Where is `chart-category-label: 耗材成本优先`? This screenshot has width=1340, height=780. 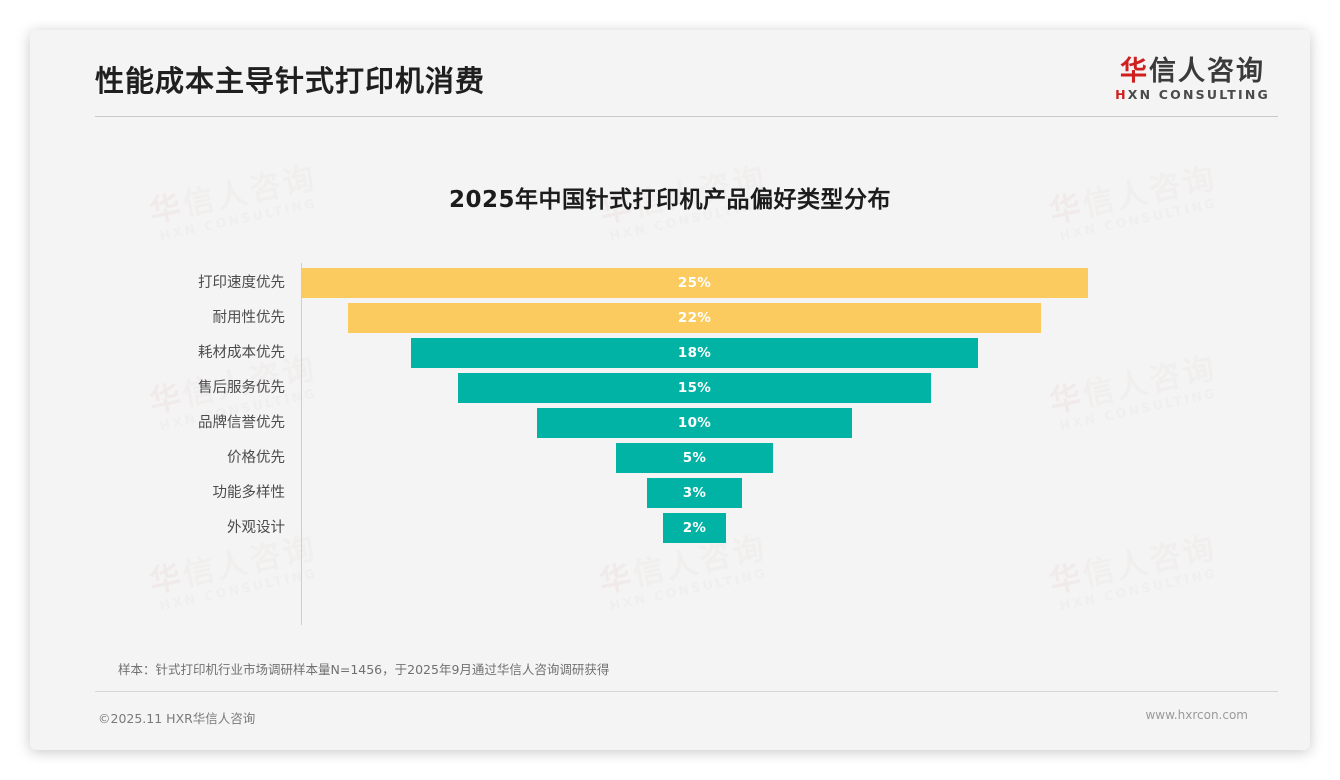
chart-category-label: 耗材成本优先 is located at coordinates (241, 353).